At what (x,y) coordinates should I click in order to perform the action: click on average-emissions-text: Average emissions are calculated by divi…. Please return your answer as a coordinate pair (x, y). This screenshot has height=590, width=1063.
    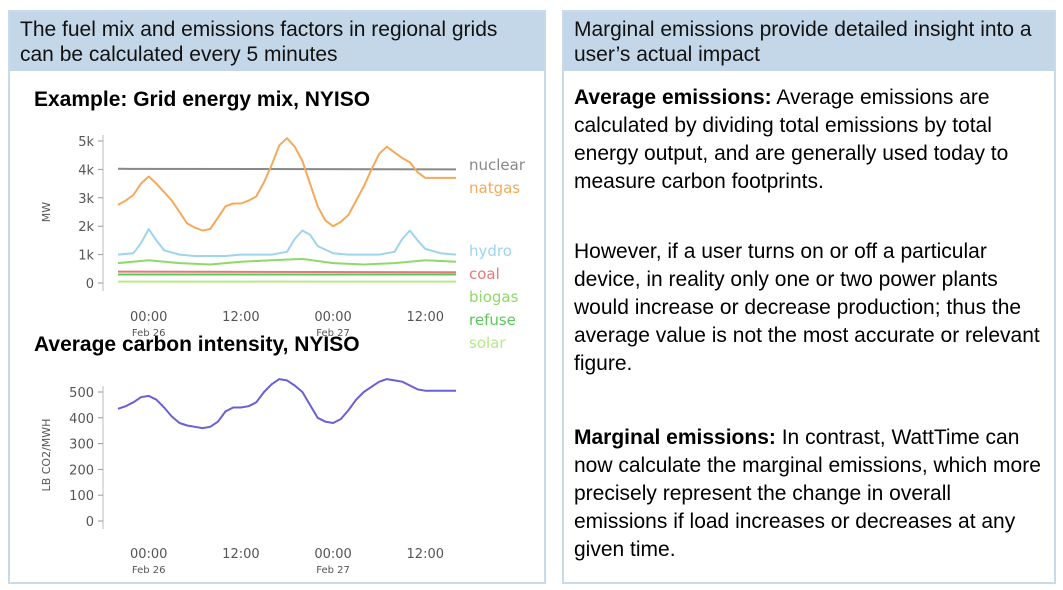
    Looking at the image, I should click on (791, 139).